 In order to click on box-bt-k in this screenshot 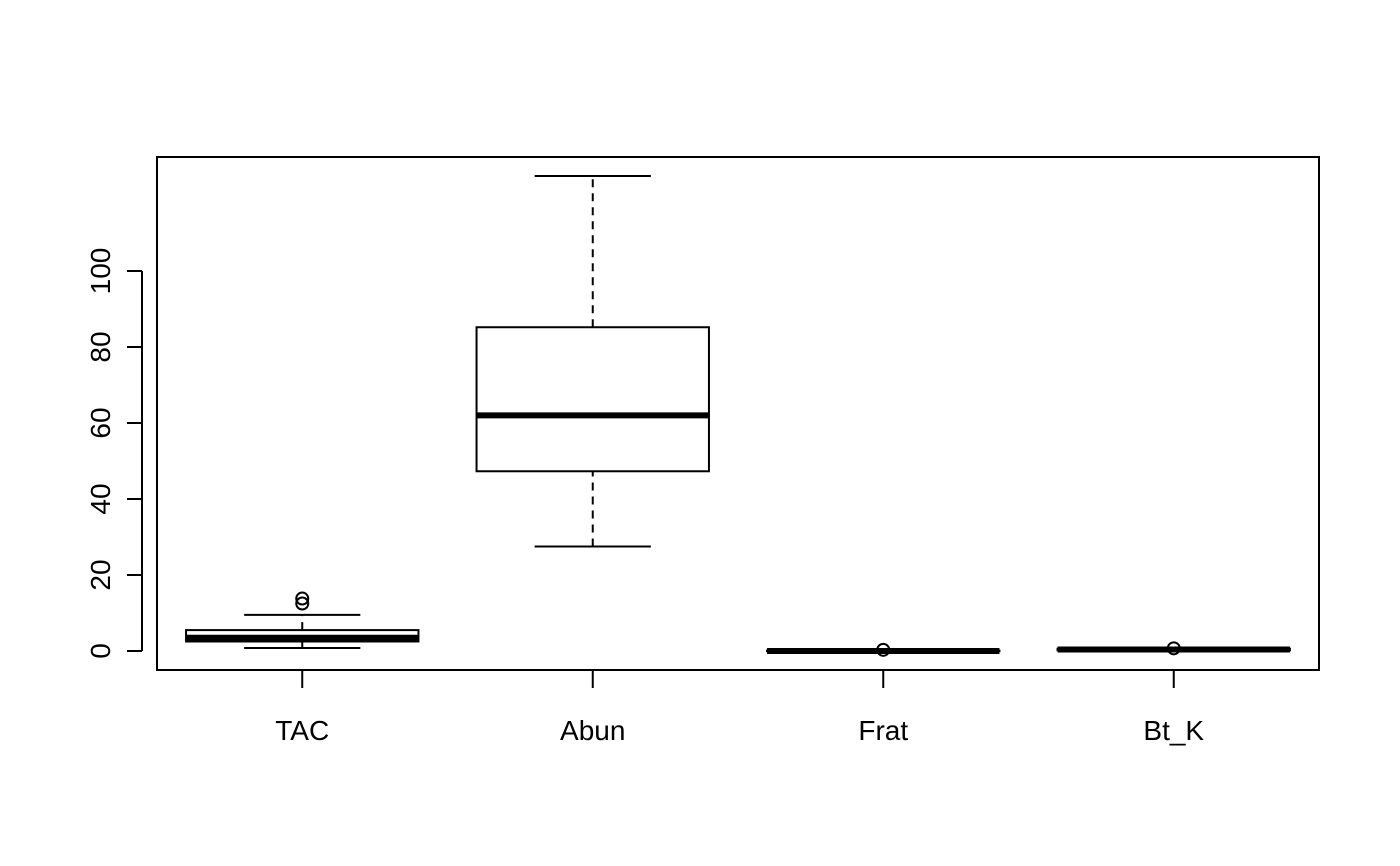, I will do `click(1173, 648)`.